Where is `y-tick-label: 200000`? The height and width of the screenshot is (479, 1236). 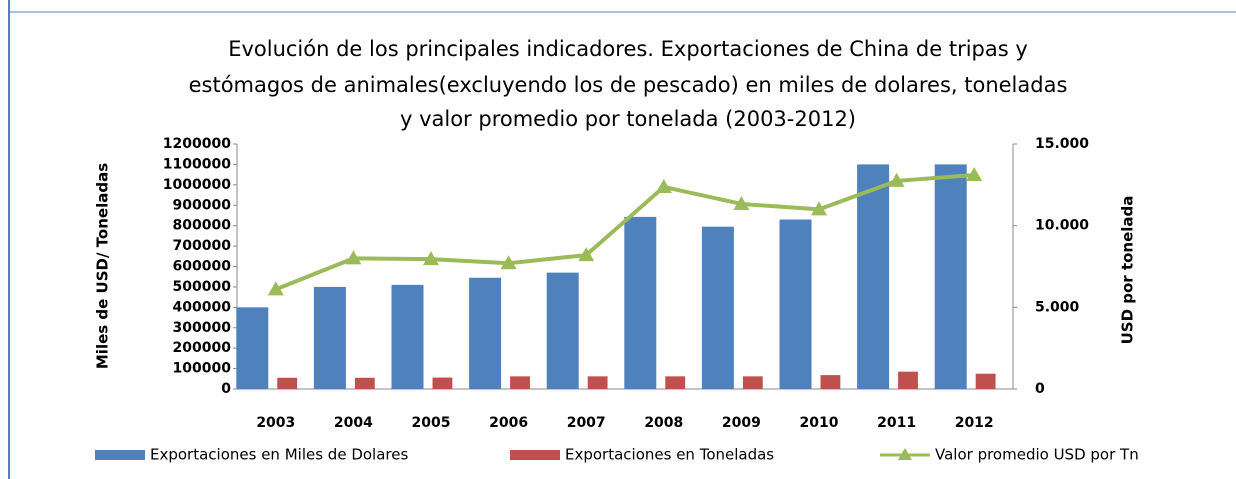
y-tick-label: 200000 is located at coordinates (202, 348).